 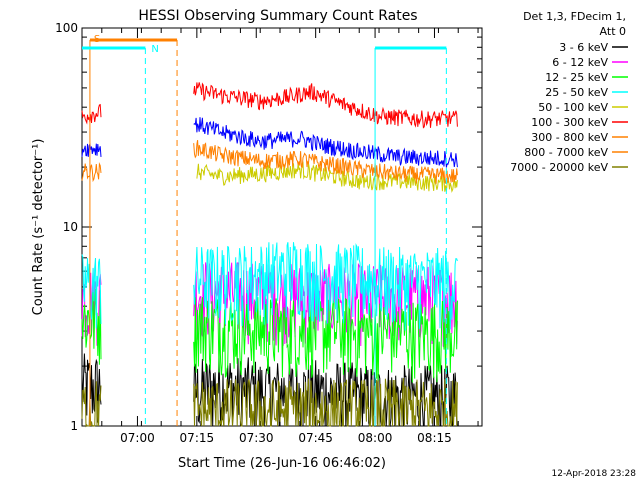 I want to click on legend-entry-label: 50 - 100 keV, so click(x=573, y=107).